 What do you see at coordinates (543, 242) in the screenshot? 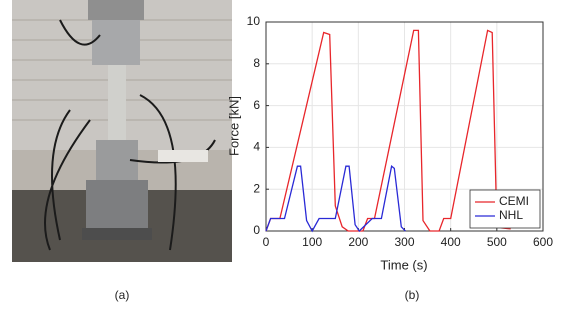
I see `x-tick-label: 600` at bounding box center [543, 242].